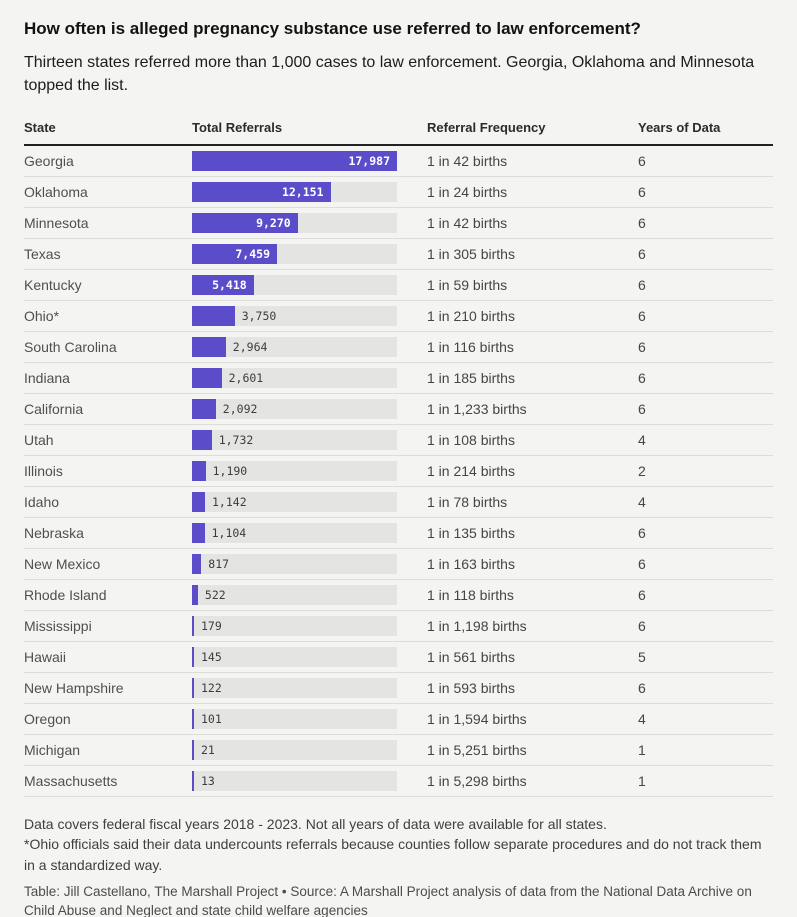 The height and width of the screenshot is (917, 797). Describe the element at coordinates (47, 719) in the screenshot. I see `state-label: Oregon` at that location.